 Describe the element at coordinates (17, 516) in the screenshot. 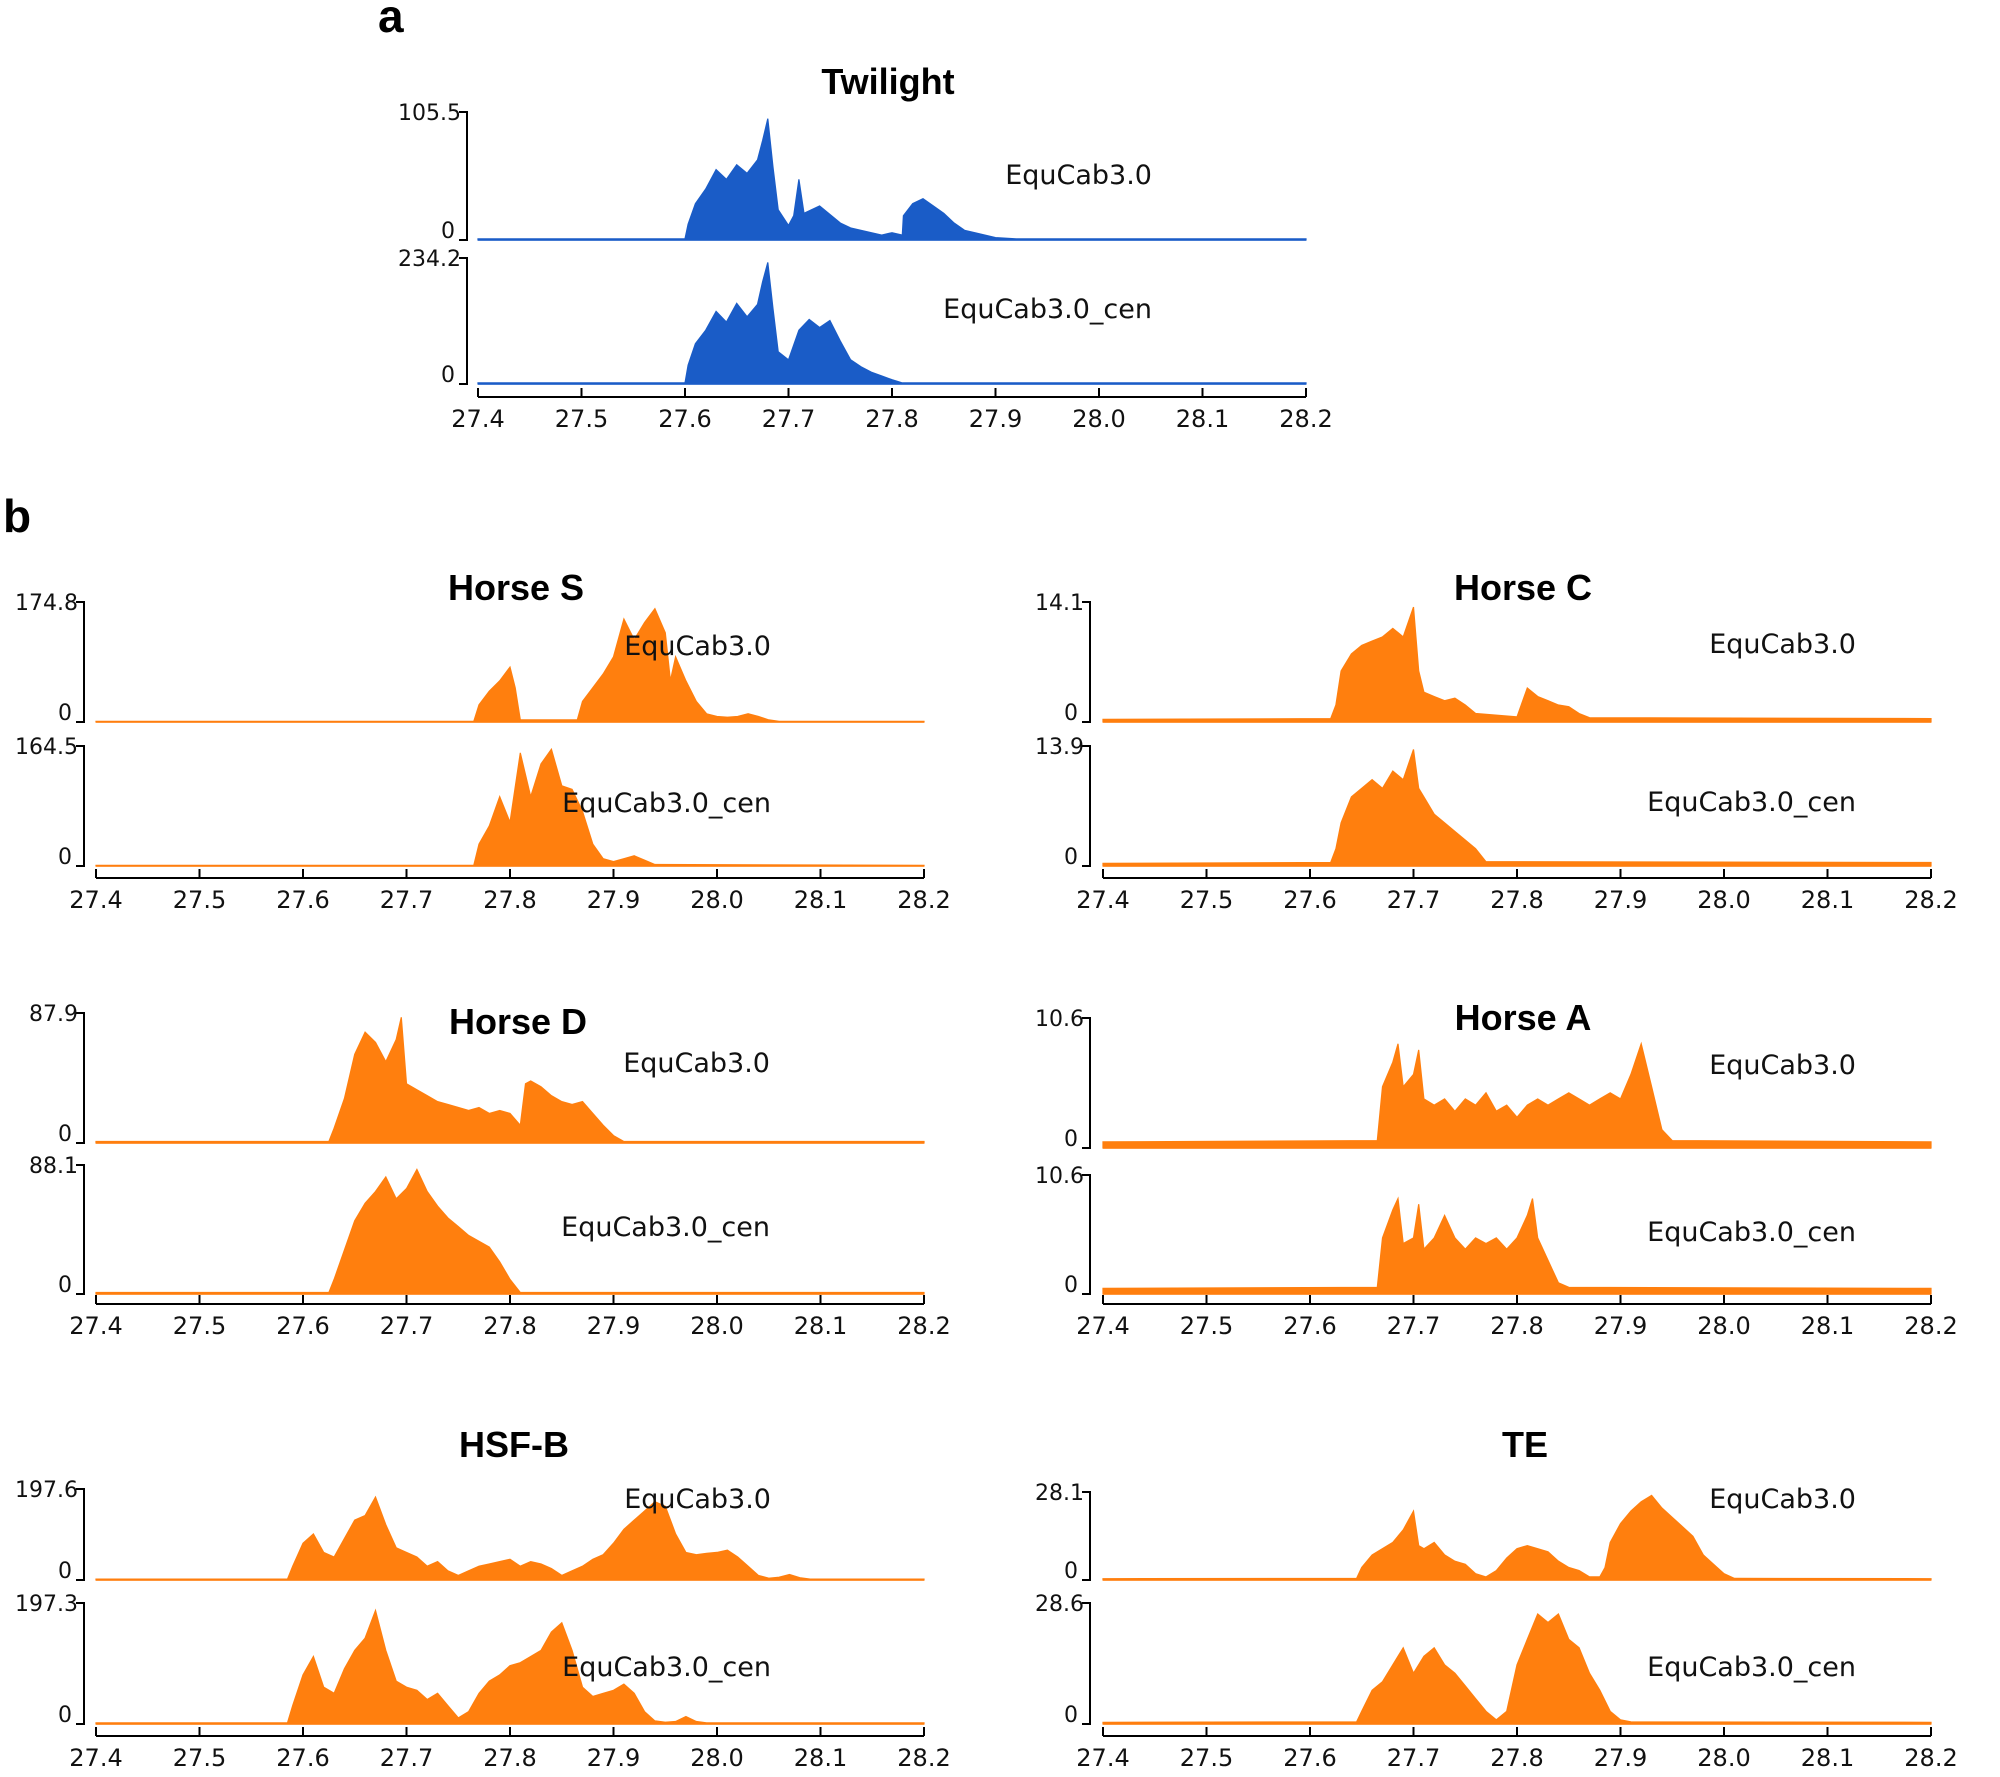

I see `panel-letter-b: b` at that location.